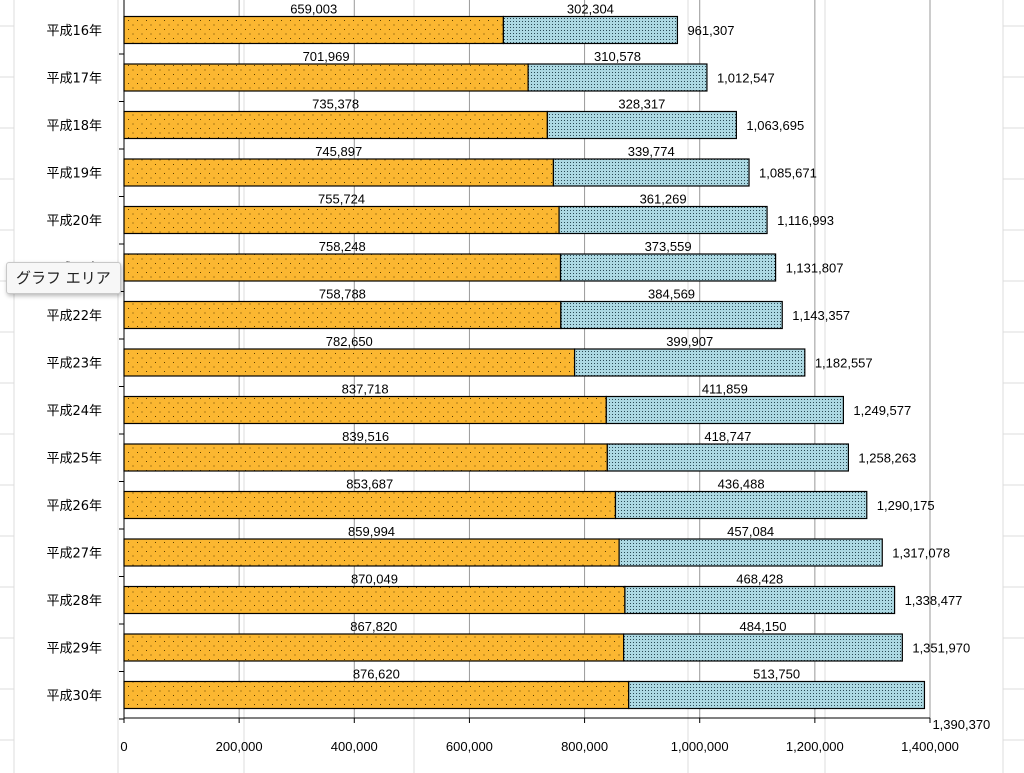 The image size is (1024, 773). What do you see at coordinates (689, 341) in the screenshot?
I see `data-label-series-2: 399,907` at bounding box center [689, 341].